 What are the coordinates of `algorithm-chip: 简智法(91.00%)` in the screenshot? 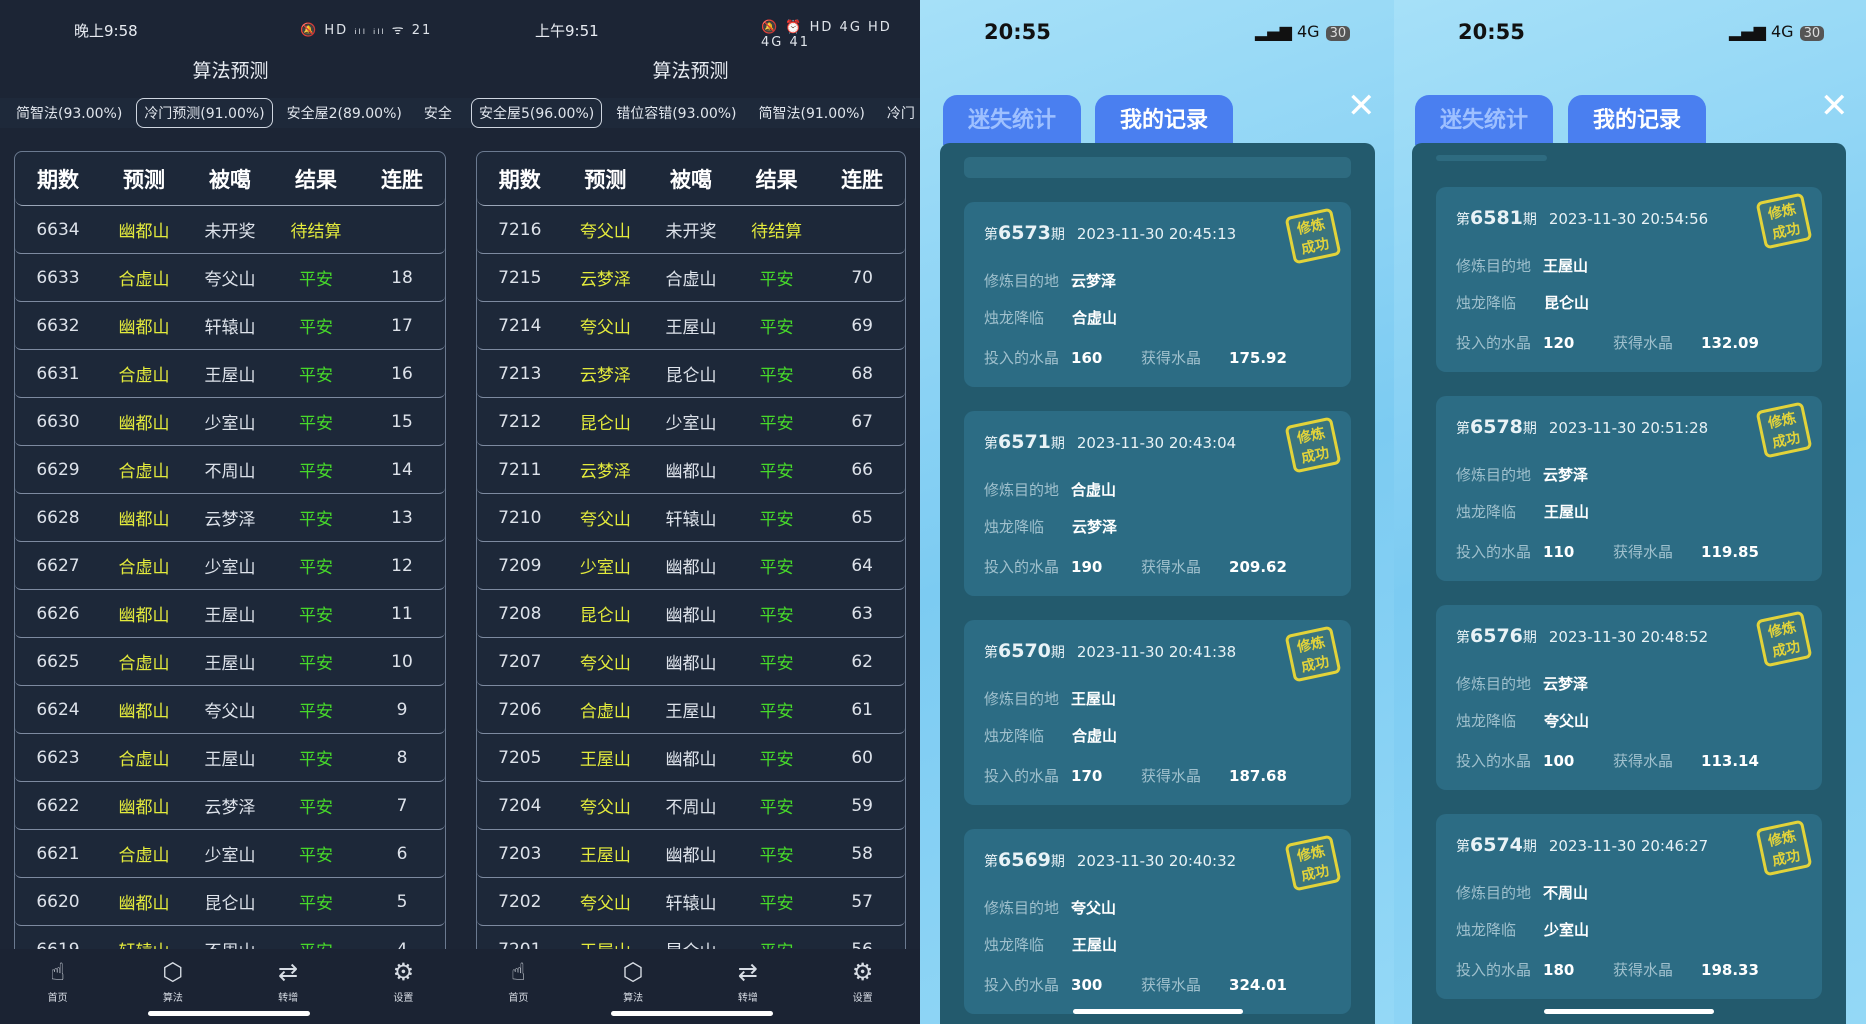 It's located at (811, 114).